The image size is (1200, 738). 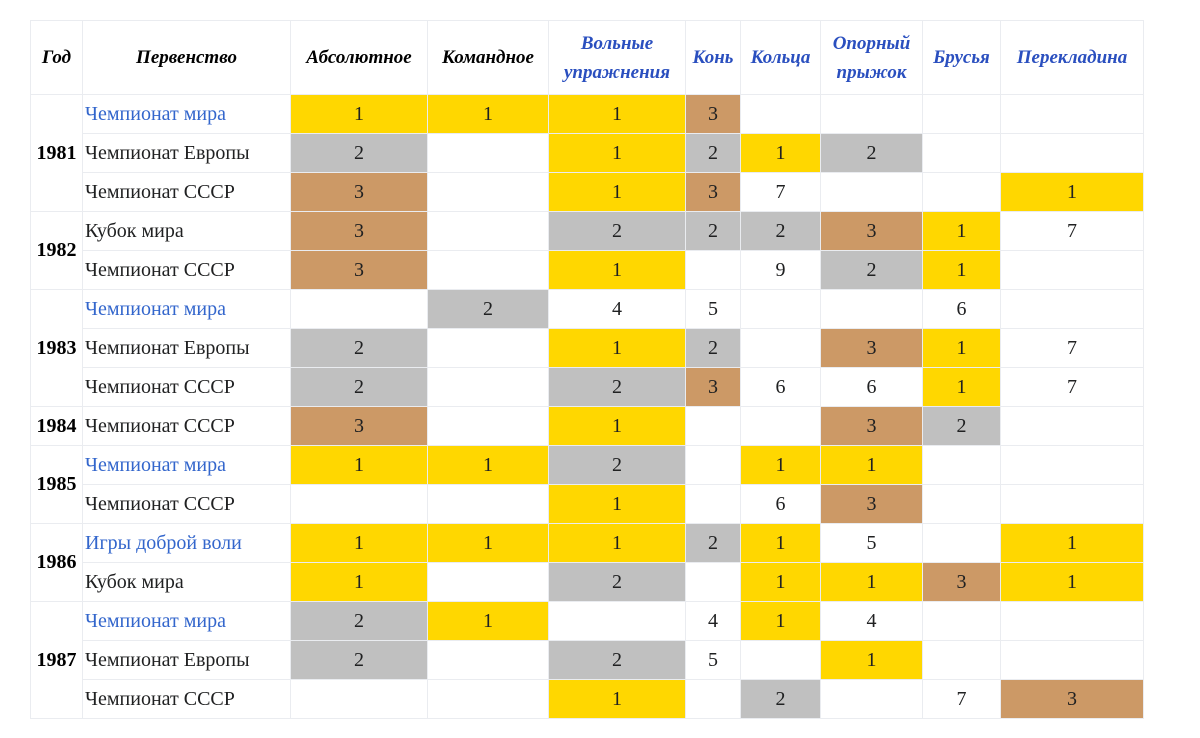 I want to click on year-cell: 1984, so click(x=56, y=426).